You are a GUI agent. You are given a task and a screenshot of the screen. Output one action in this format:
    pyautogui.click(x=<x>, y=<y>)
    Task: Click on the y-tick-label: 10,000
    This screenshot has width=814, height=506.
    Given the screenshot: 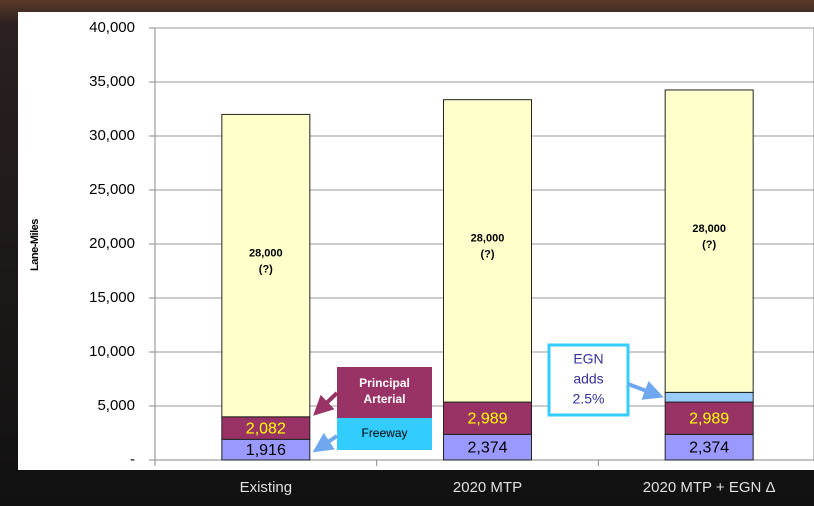 What is the action you would take?
    pyautogui.click(x=112, y=351)
    